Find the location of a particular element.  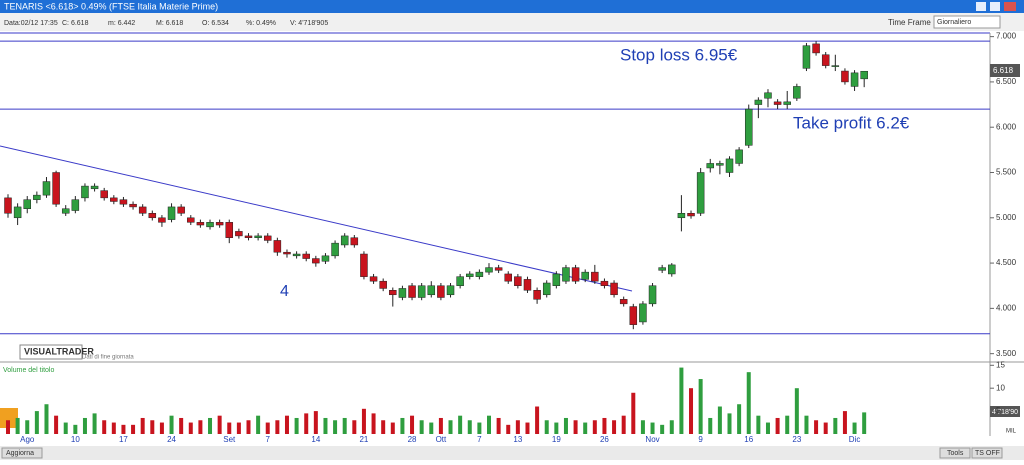

volume-box is located at coordinates (1005, 411).